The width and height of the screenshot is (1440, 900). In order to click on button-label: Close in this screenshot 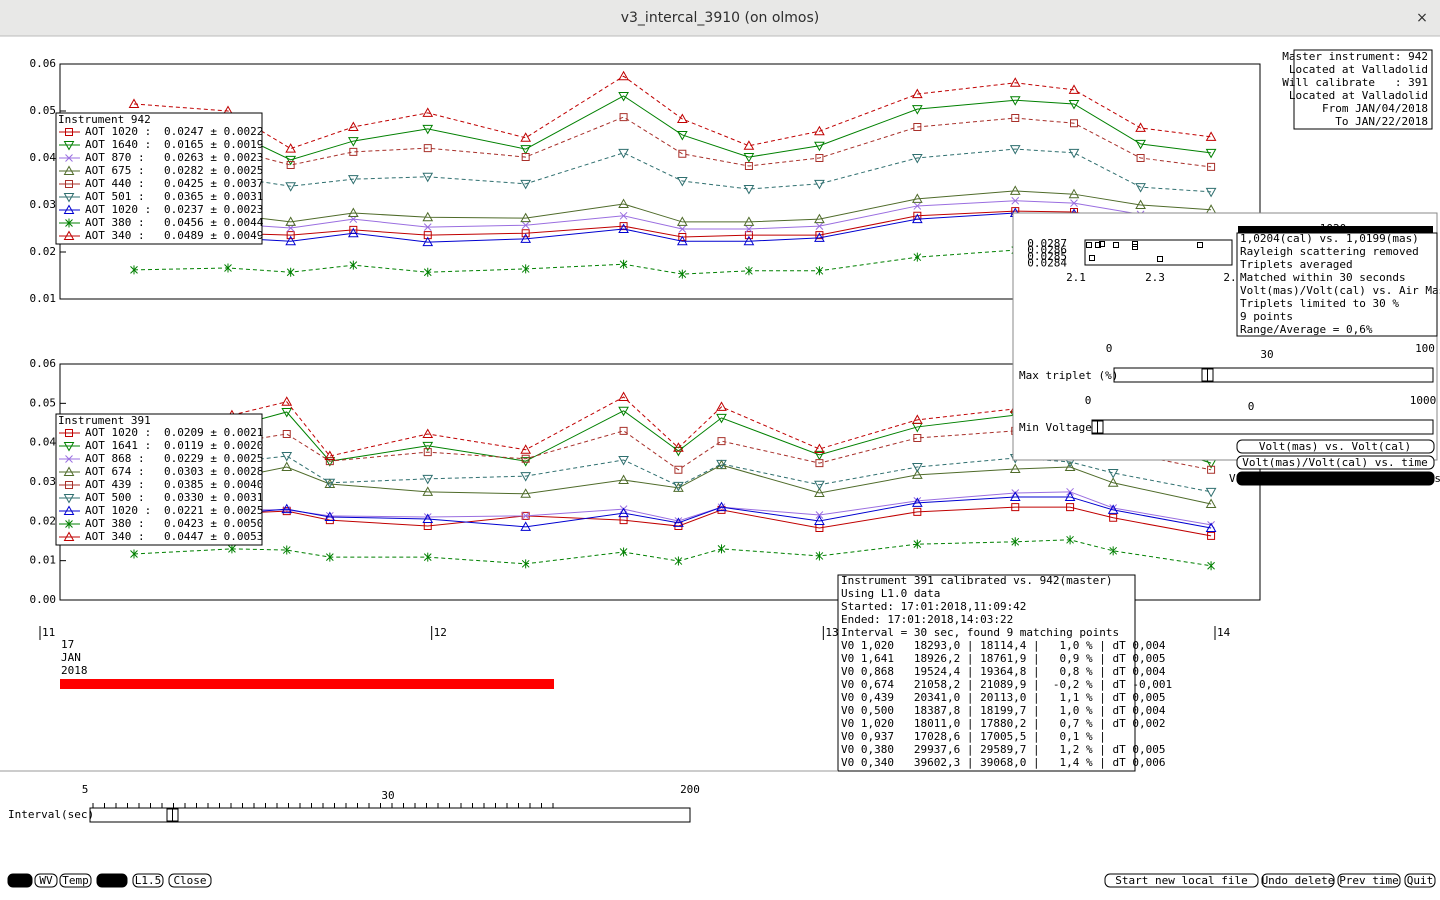, I will do `click(189, 880)`.